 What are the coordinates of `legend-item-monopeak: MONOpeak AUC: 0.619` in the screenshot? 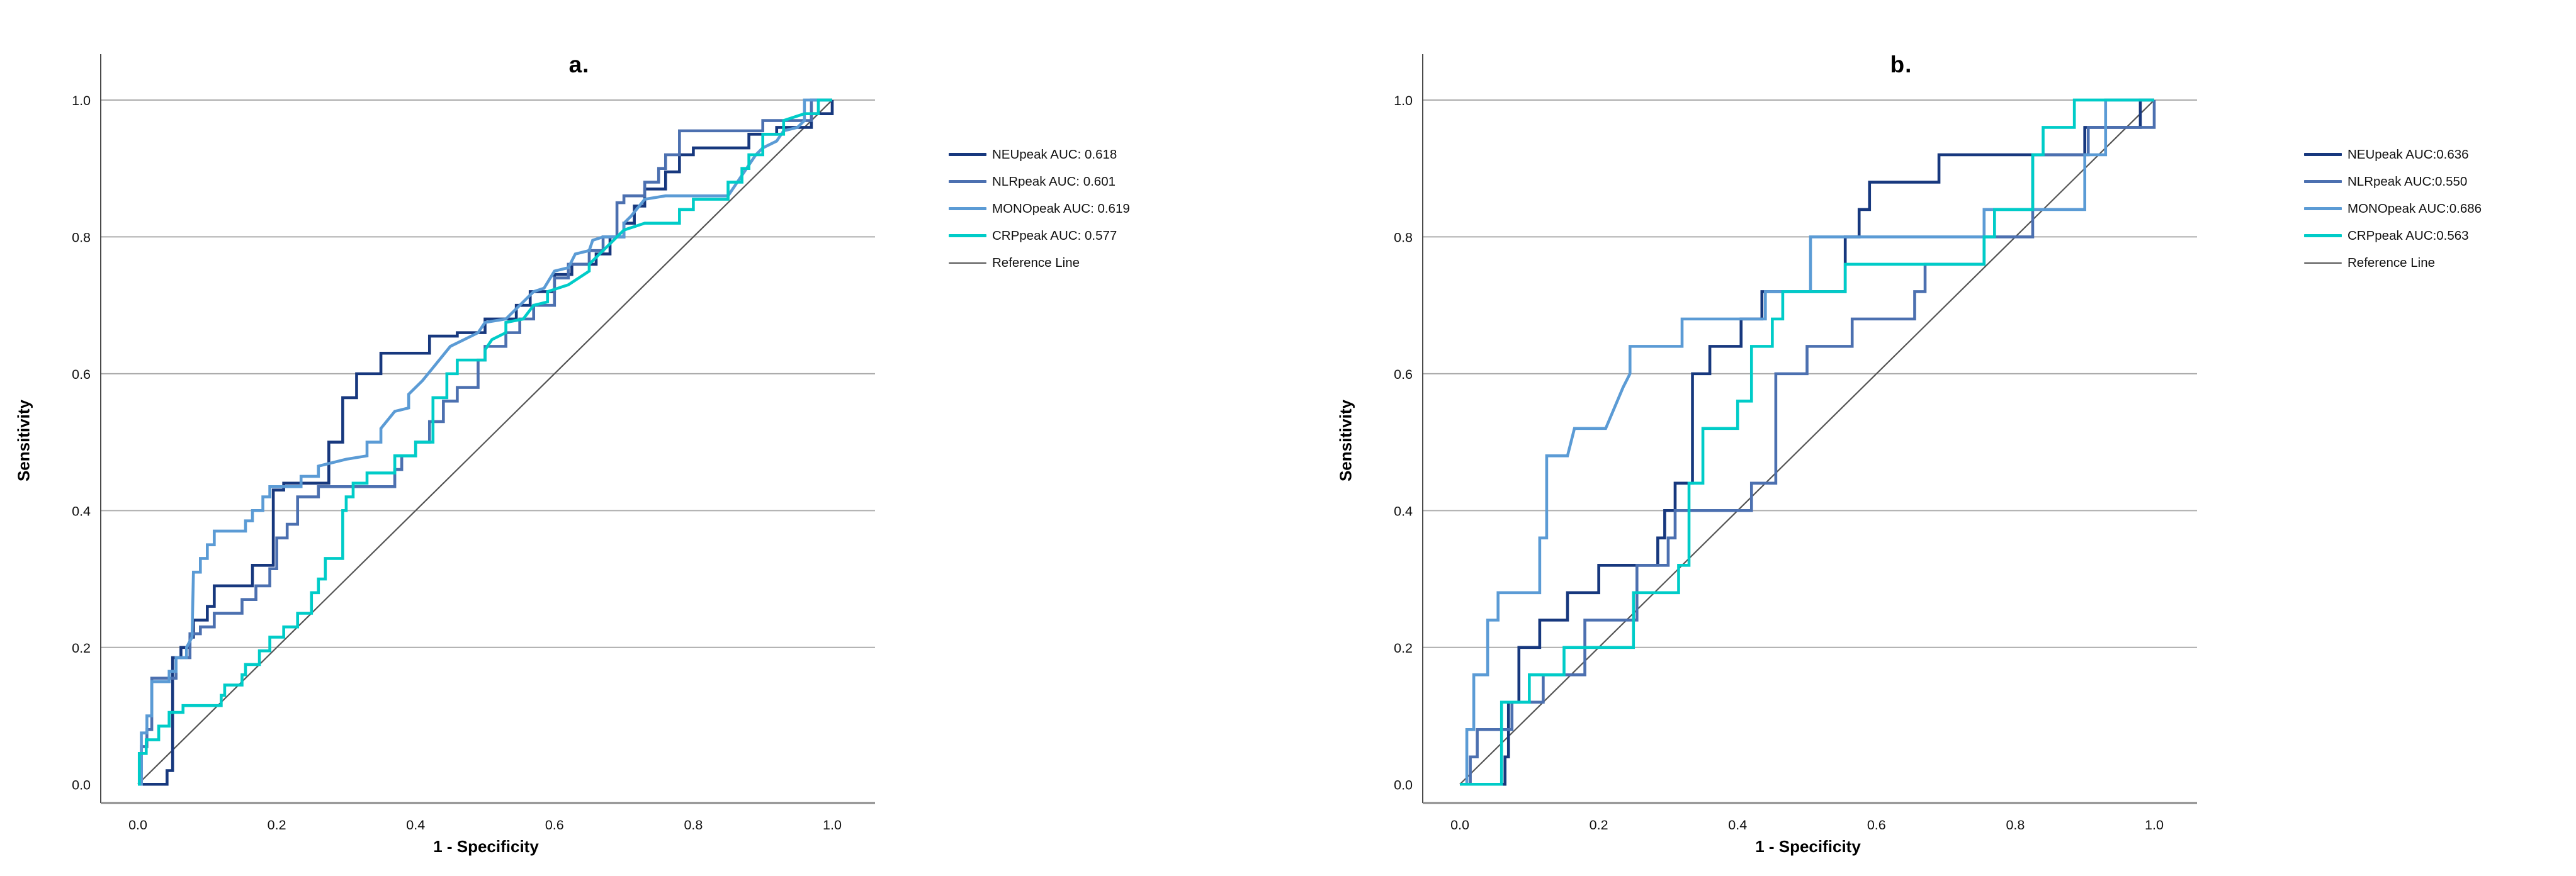 It's located at (1093, 208).